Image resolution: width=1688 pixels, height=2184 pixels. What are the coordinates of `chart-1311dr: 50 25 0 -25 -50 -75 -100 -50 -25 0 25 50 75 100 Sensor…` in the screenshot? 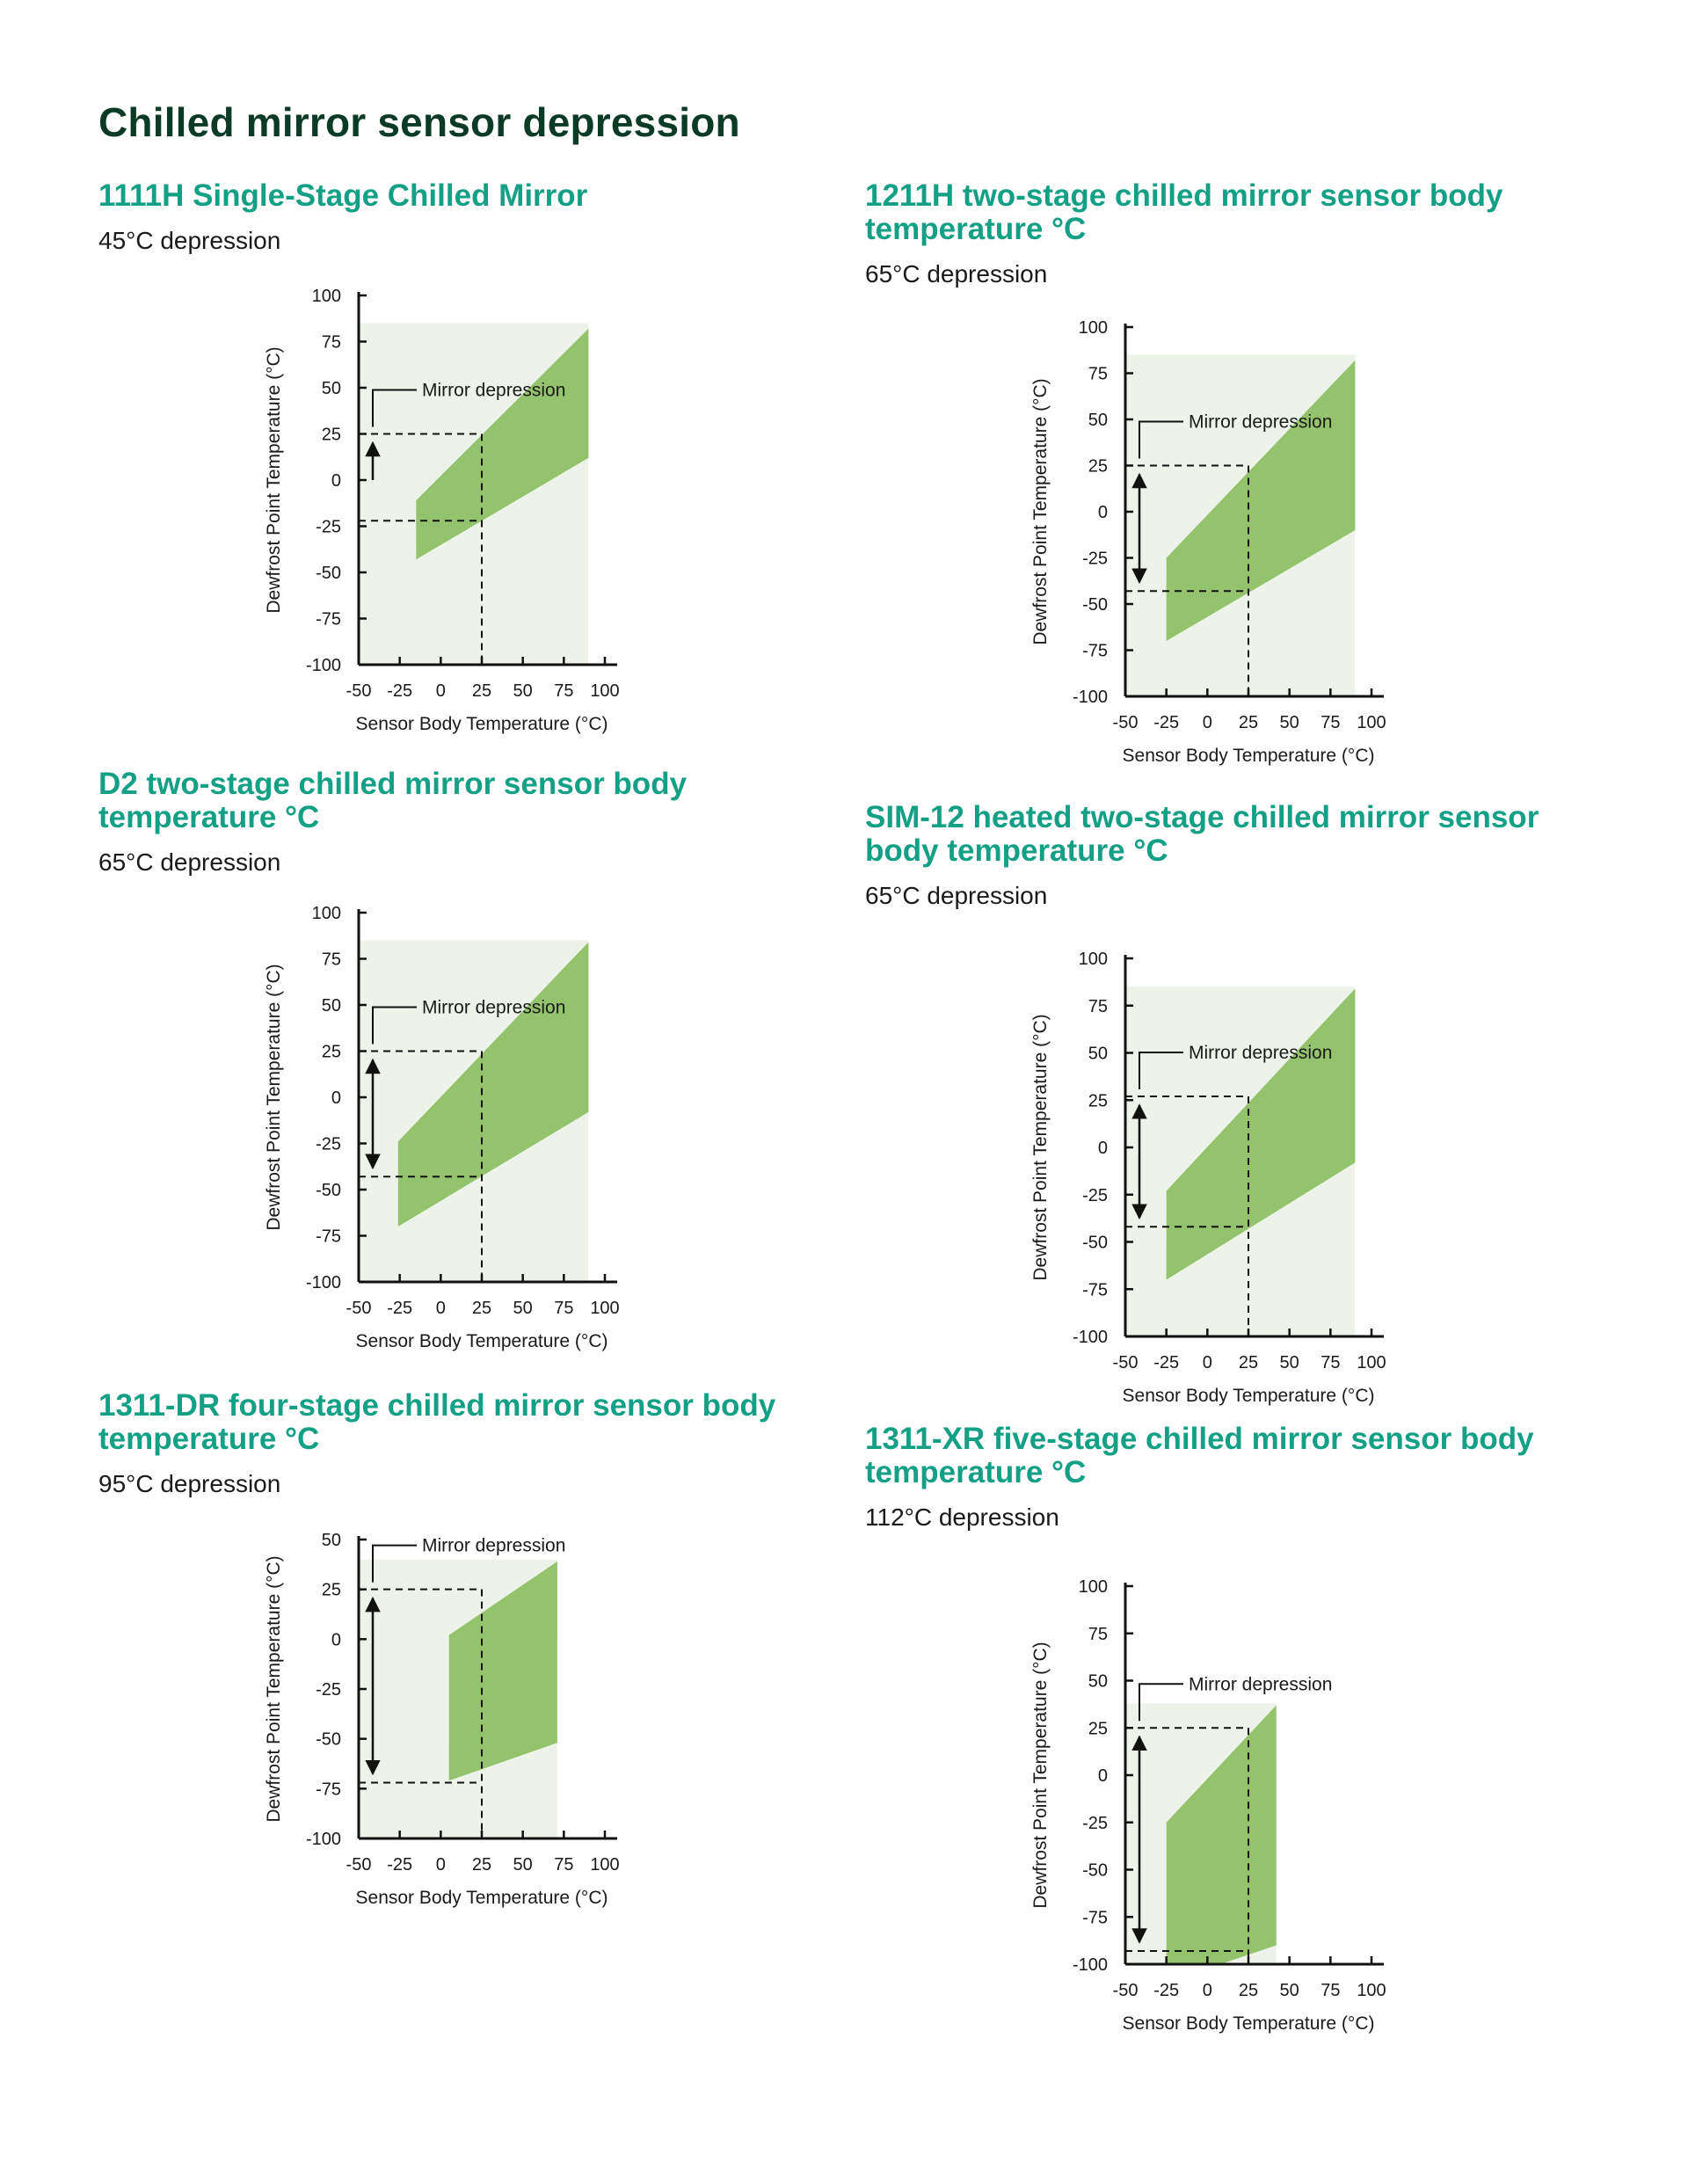 It's located at (442, 1719).